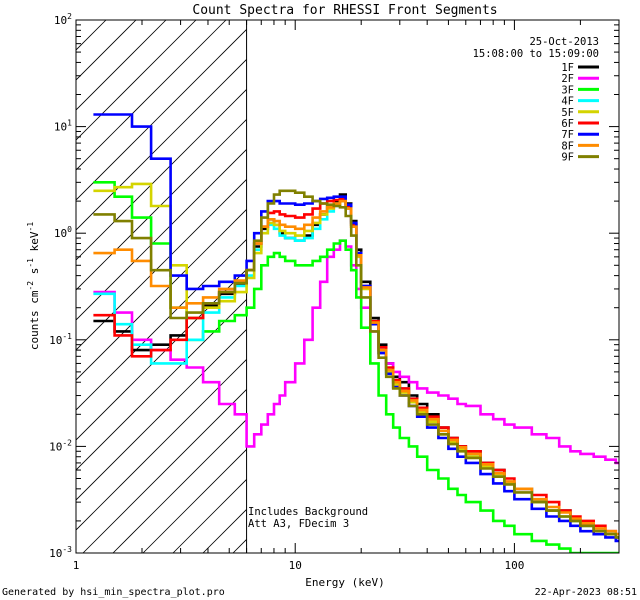 This screenshot has height=600, width=640. Describe the element at coordinates (567, 68) in the screenshot. I see `legend-label-1F: 1F` at that location.